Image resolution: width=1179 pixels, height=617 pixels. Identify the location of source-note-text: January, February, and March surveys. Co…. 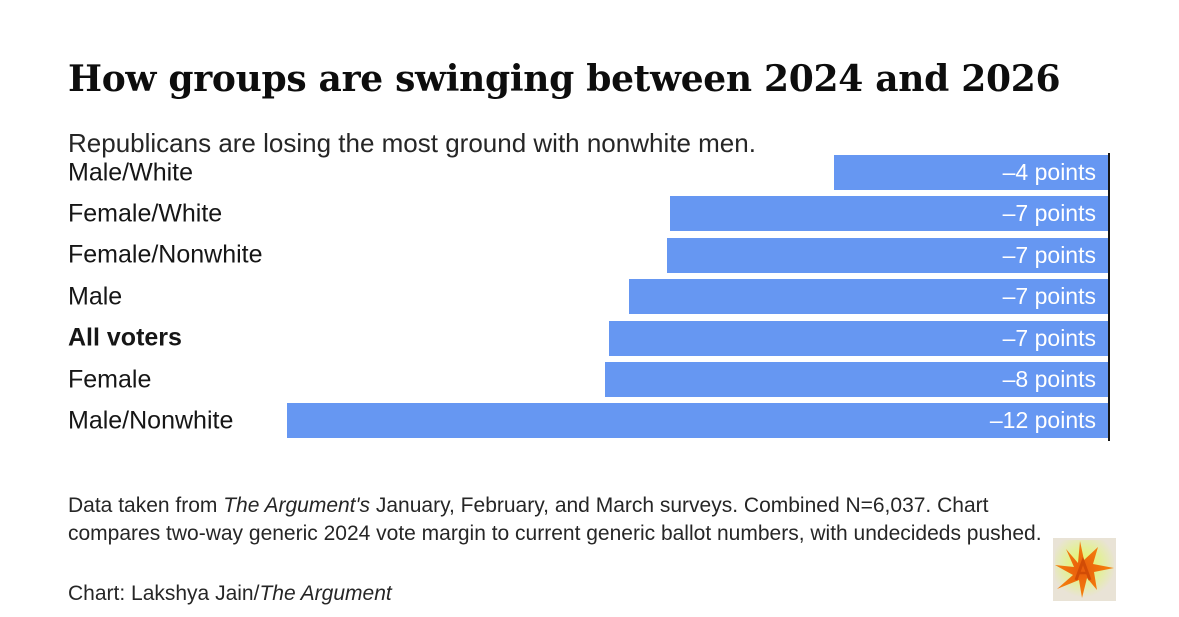
(555, 519).